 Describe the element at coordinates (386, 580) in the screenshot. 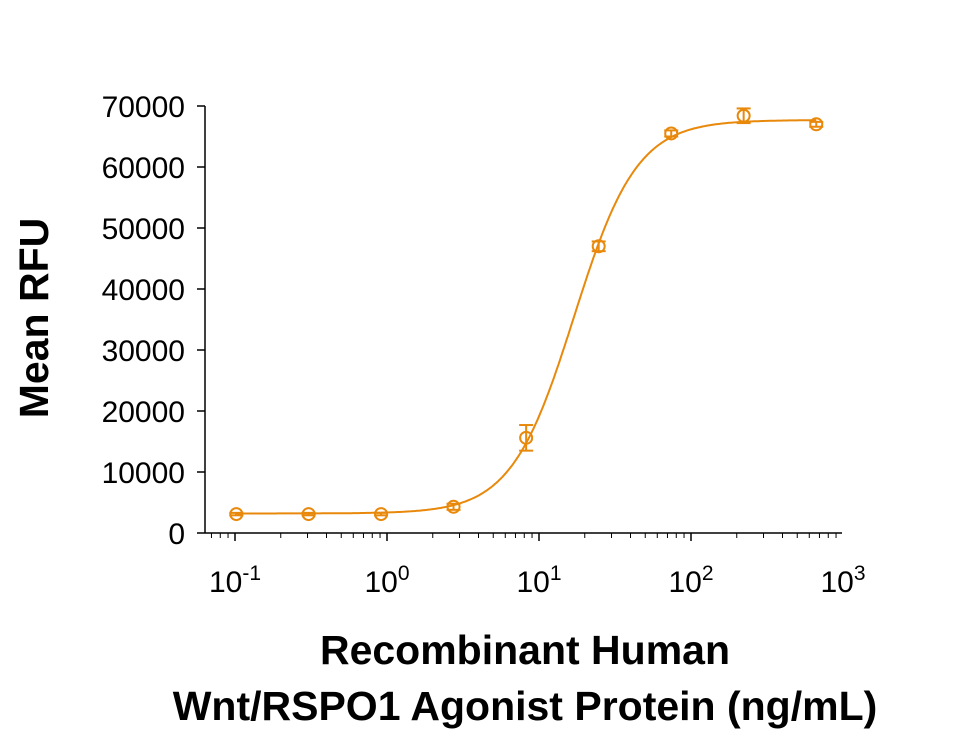

I see `x-tick-label: 10⁰` at that location.